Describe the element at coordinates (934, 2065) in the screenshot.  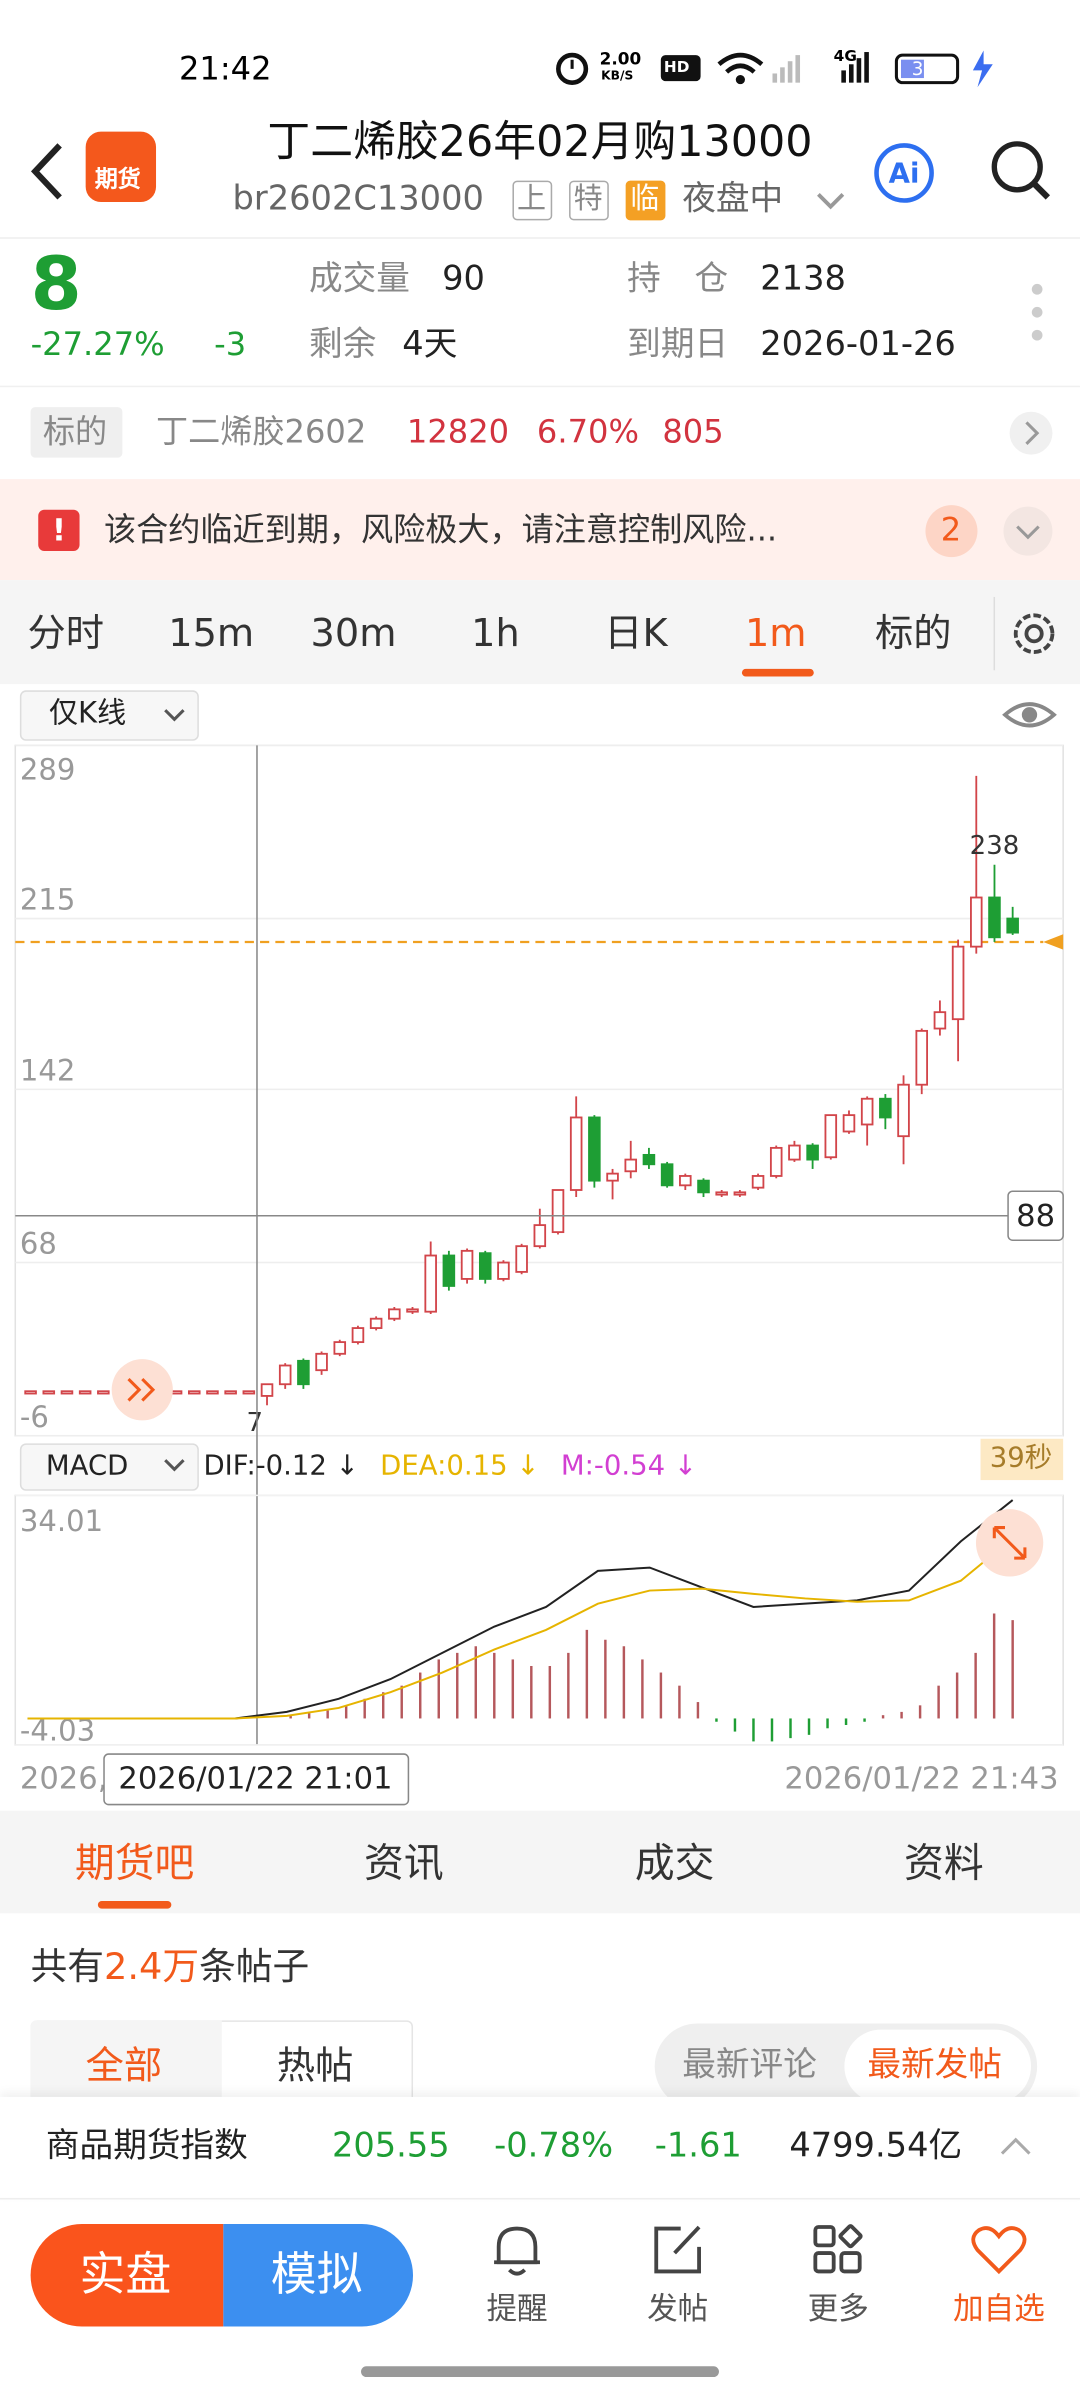
I see `sort-option-active: 最新发帖` at that location.